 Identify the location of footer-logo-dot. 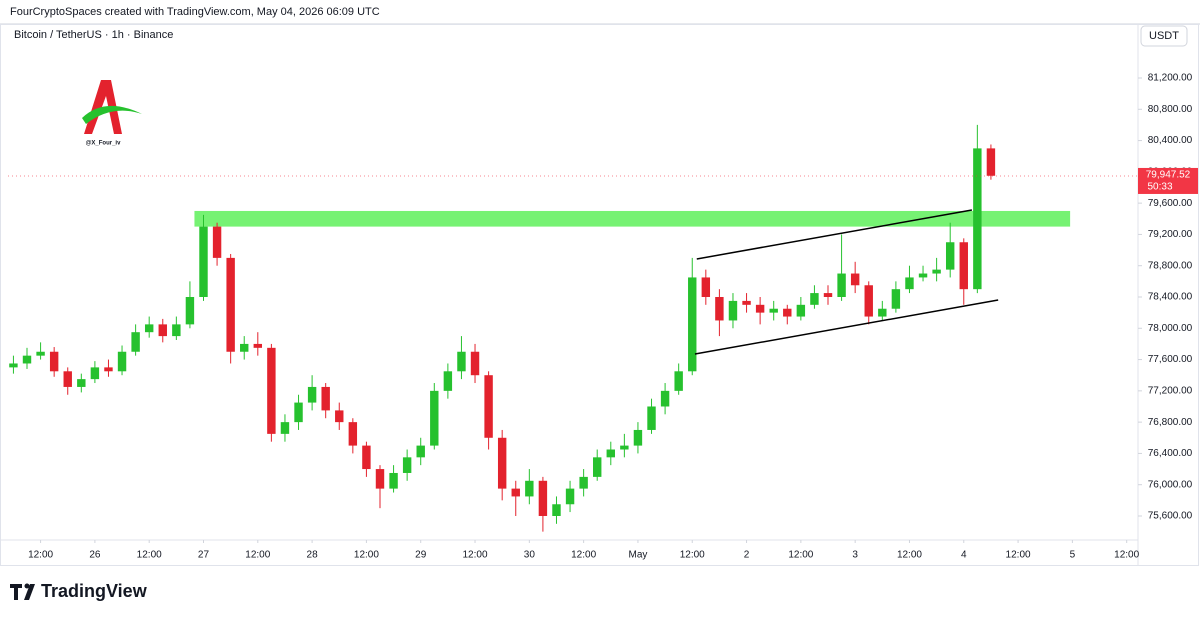
(27, 586).